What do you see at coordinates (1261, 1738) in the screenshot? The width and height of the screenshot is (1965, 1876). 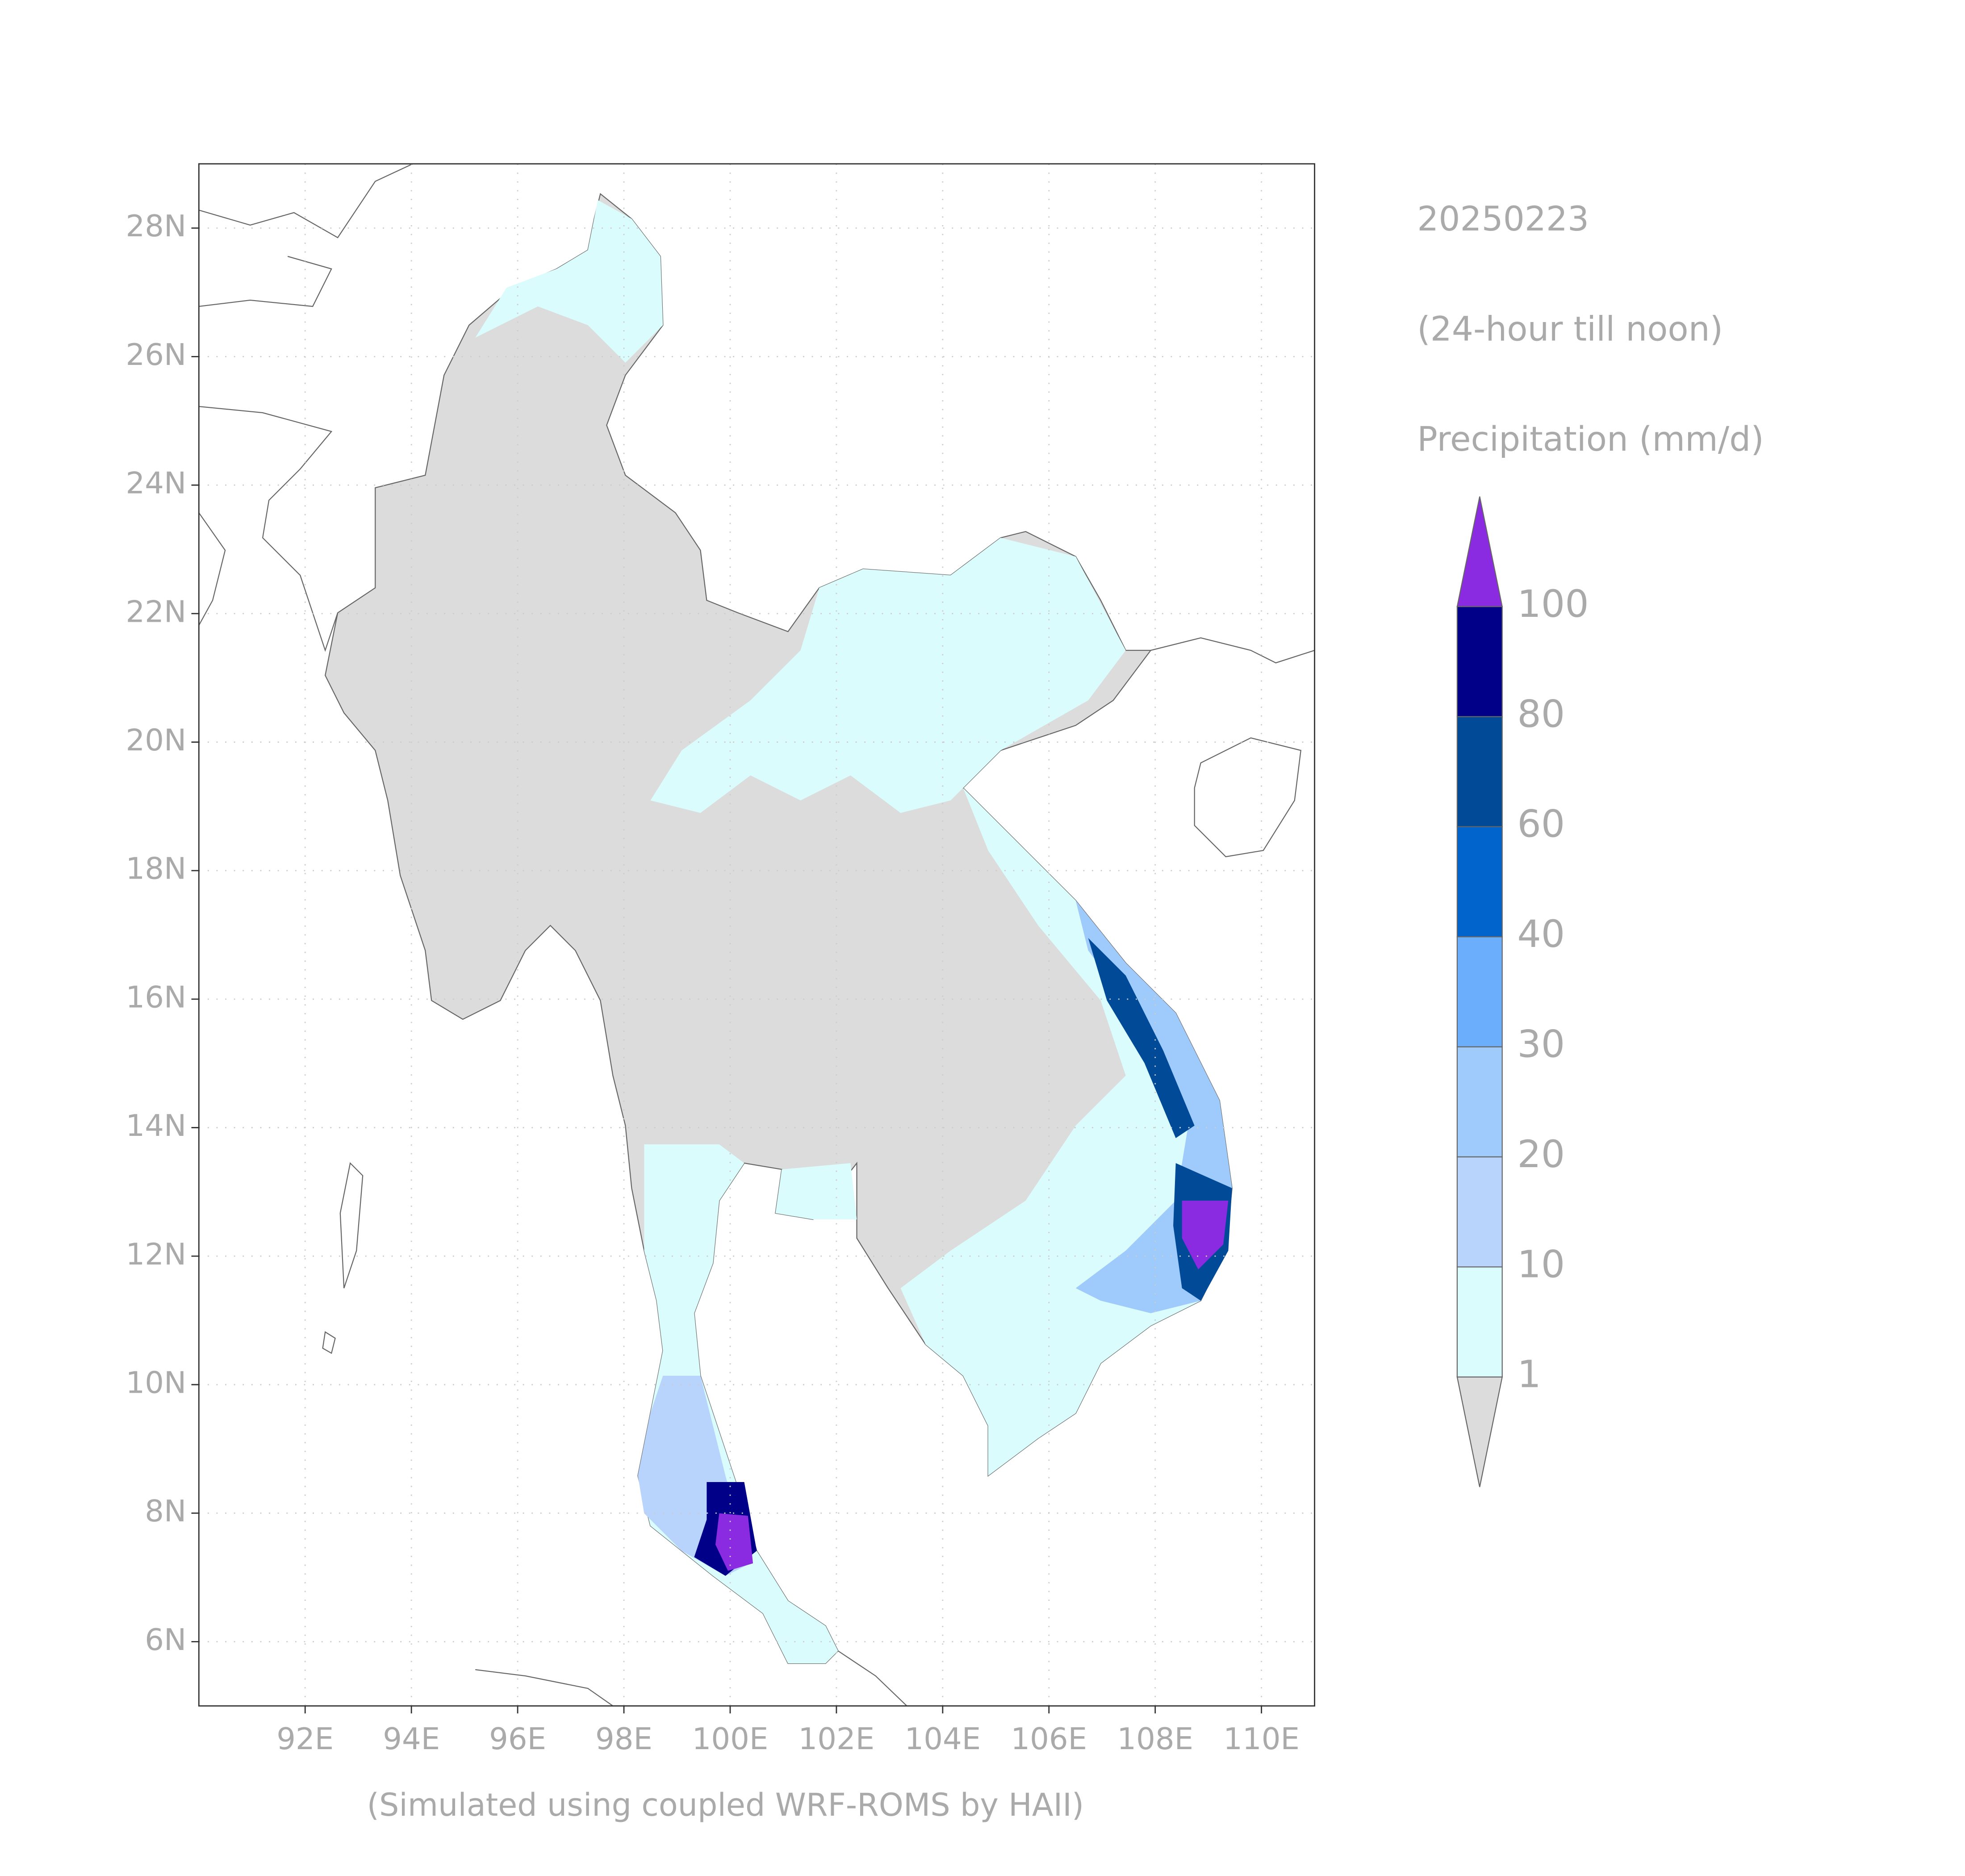 I see `x-tick-label: 110E` at bounding box center [1261, 1738].